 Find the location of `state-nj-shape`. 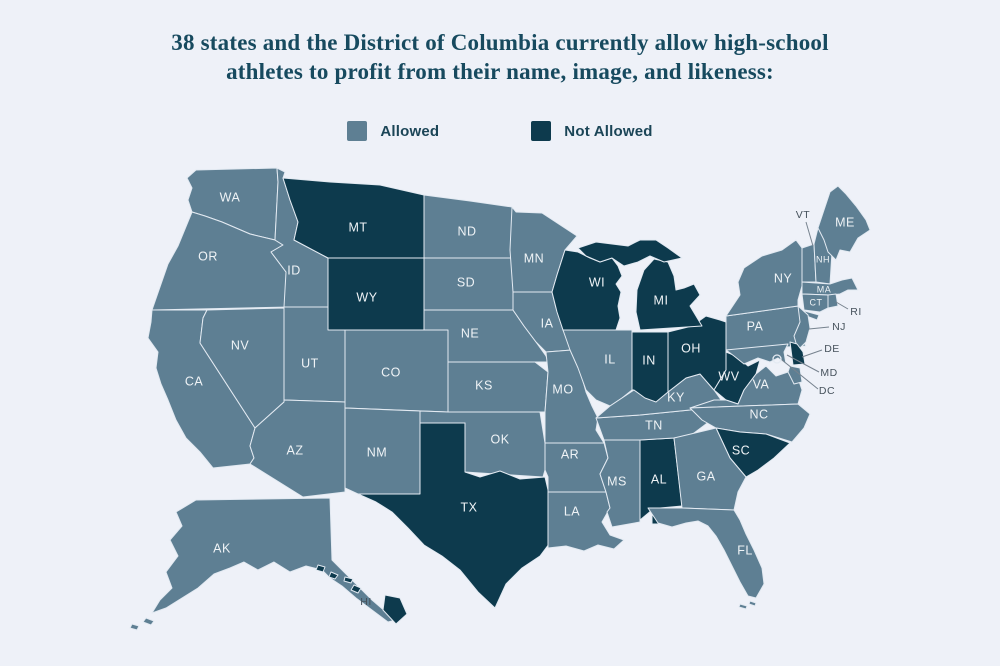

state-nj-shape is located at coordinates (802, 328).